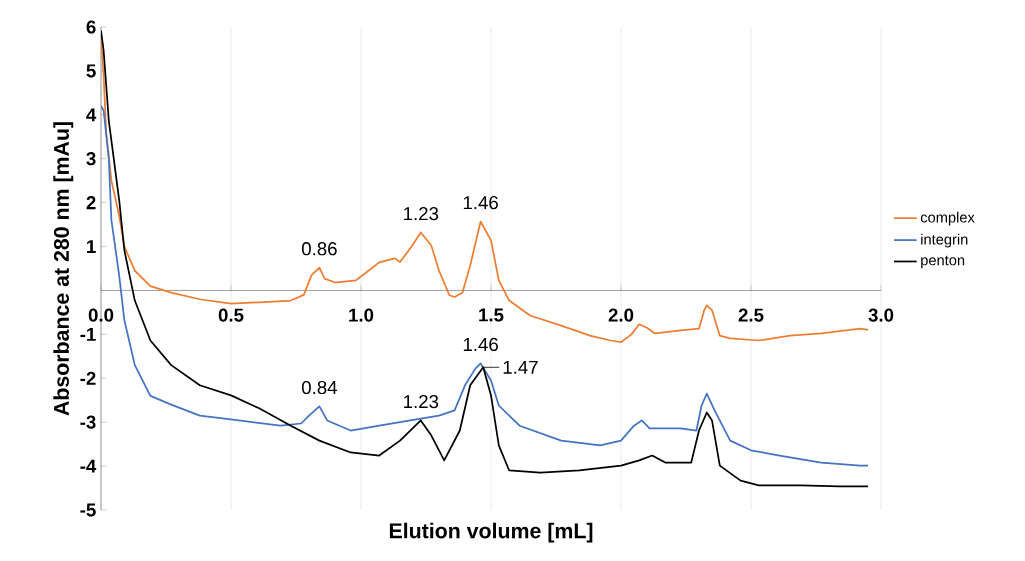  What do you see at coordinates (943, 262) in the screenshot?
I see `legend-label: penton` at bounding box center [943, 262].